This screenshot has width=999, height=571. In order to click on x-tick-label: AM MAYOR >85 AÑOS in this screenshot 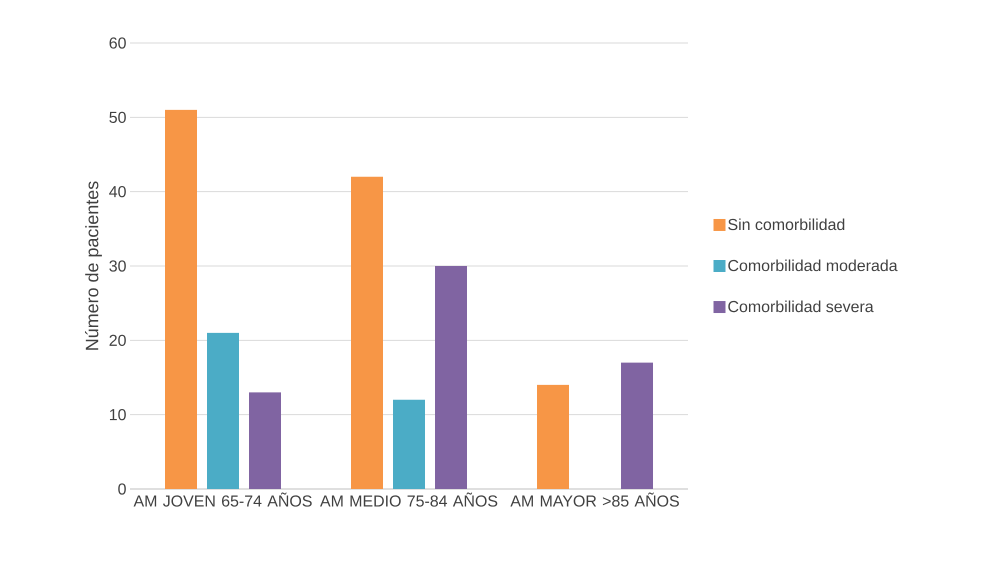, I will do `click(594, 499)`.